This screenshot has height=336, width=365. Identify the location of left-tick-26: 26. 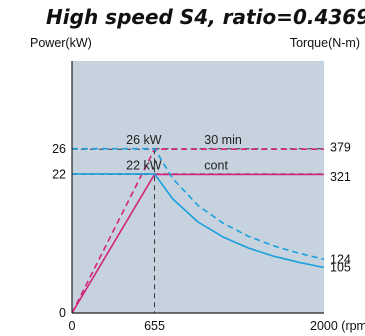
(59, 149).